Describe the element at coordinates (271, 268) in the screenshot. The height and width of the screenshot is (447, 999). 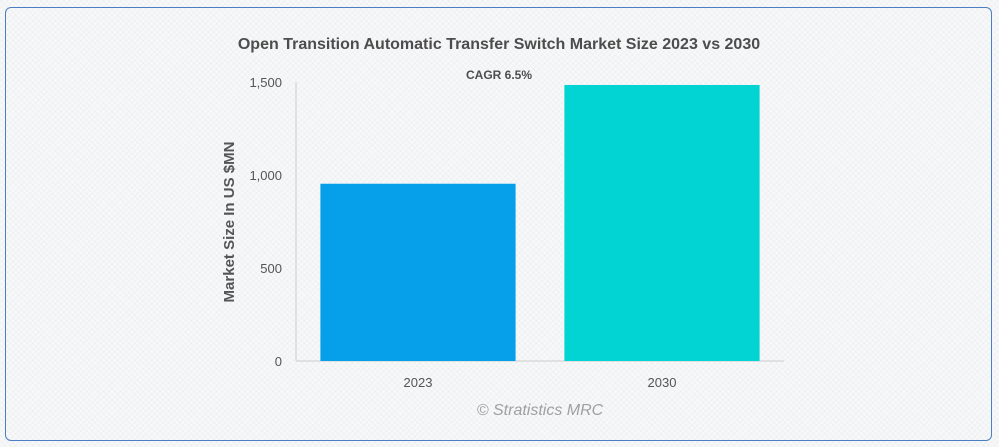
I see `y-tick-label: 500` at that location.